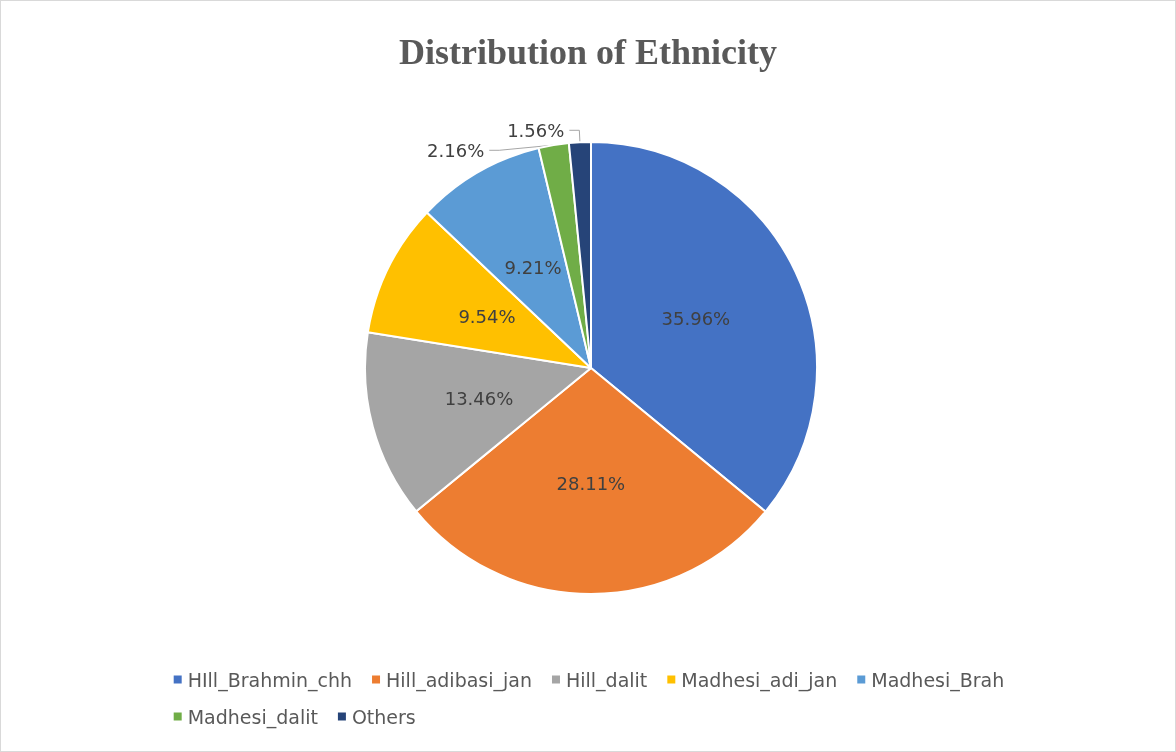 The height and width of the screenshot is (752, 1176). Describe the element at coordinates (270, 680) in the screenshot. I see `legend-label: HIll_Brahmin_chh` at that location.